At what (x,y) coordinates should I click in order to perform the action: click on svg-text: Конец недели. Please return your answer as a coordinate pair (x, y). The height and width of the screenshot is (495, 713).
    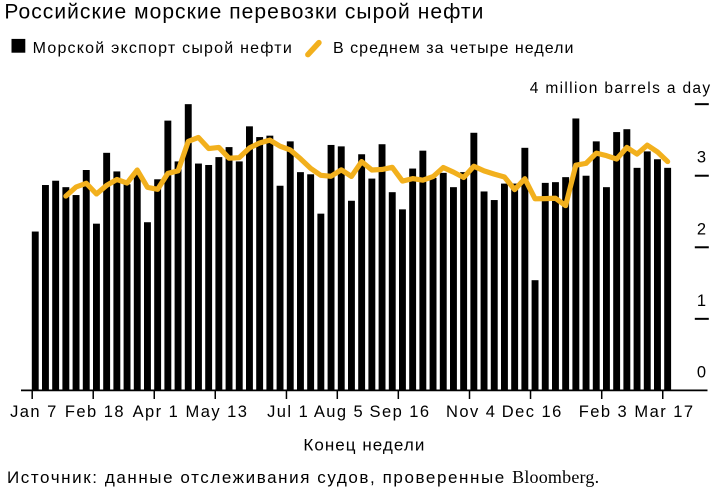
    Looking at the image, I should click on (364, 445).